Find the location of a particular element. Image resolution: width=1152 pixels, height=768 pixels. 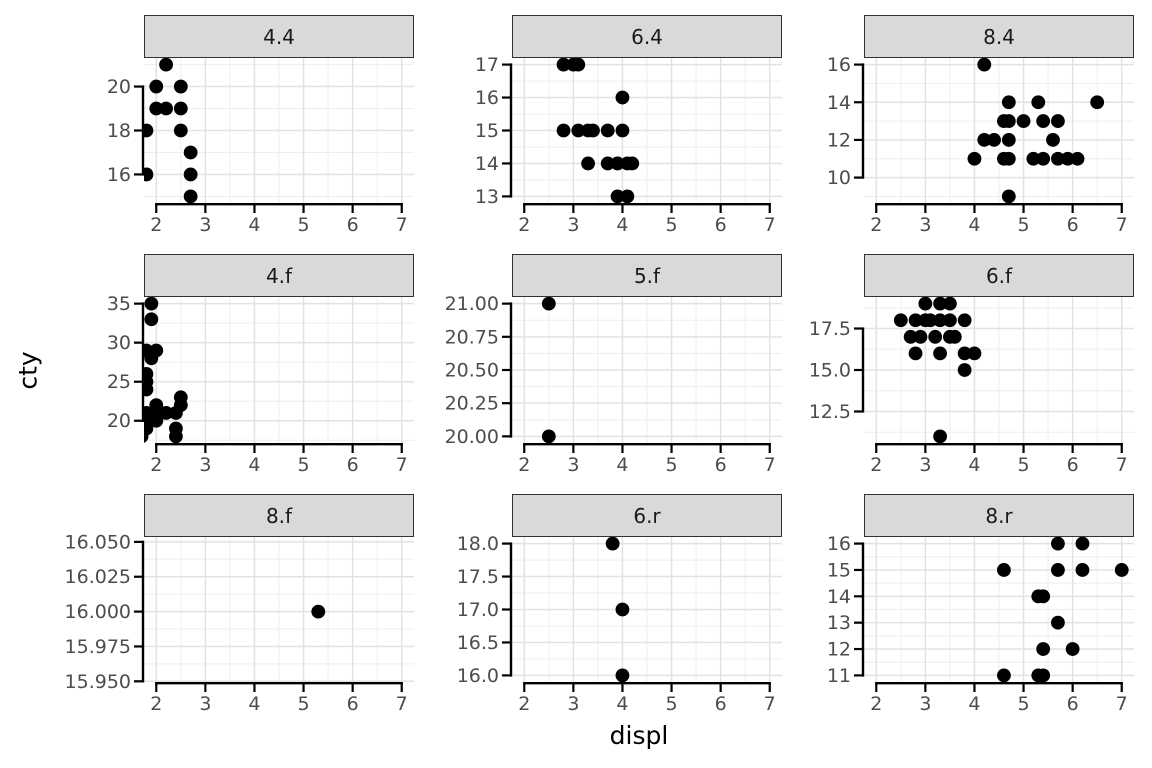

facet-strip-label: 6.4 is located at coordinates (647, 36).